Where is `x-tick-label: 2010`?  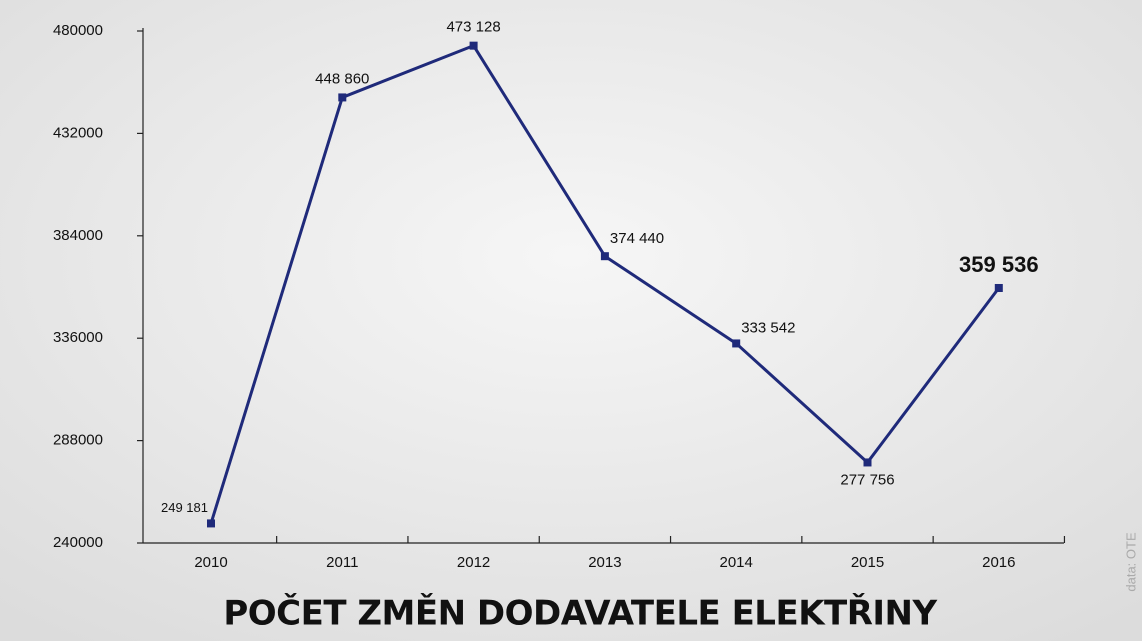 x-tick-label: 2010 is located at coordinates (210, 562).